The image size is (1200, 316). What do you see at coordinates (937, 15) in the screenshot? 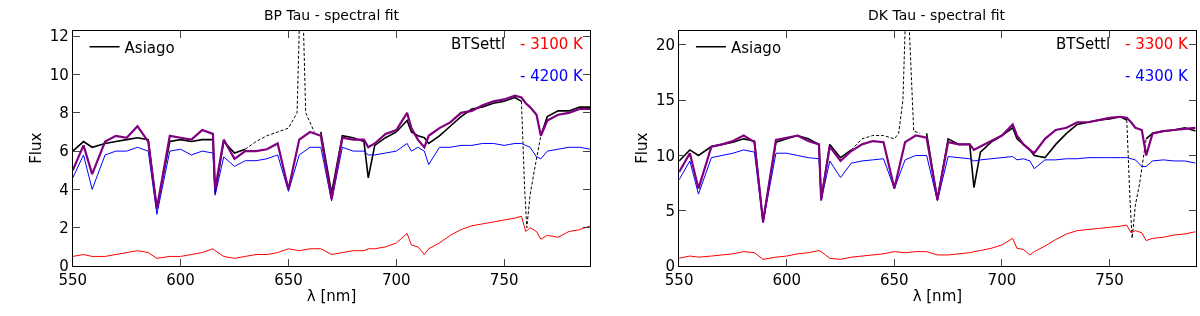
I see `chart-title: DK Tau - spectral fit` at bounding box center [937, 15].